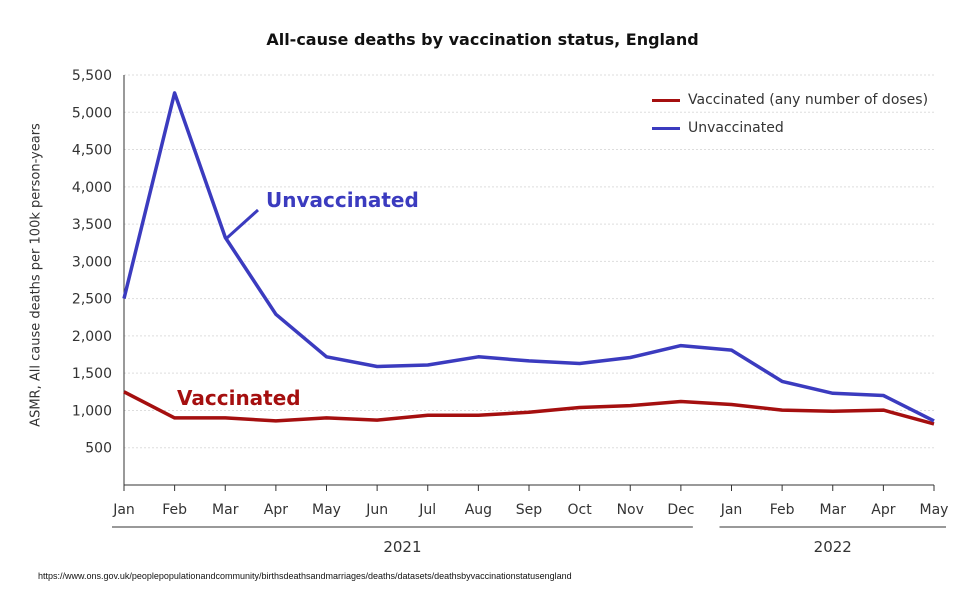 This screenshot has width=965, height=600. Describe the element at coordinates (92, 113) in the screenshot. I see `y-tick-label: 5,000` at that location.